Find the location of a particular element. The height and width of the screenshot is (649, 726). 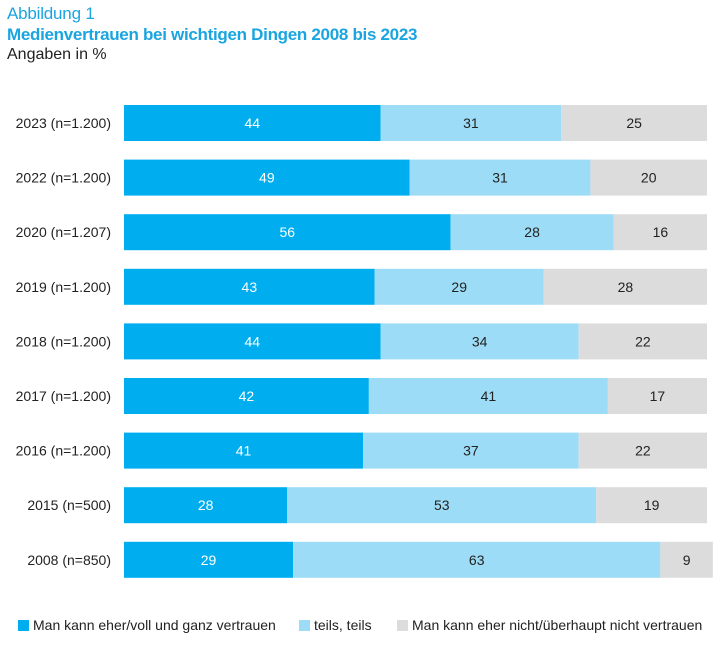

data-label-distrust: 28 is located at coordinates (626, 287).